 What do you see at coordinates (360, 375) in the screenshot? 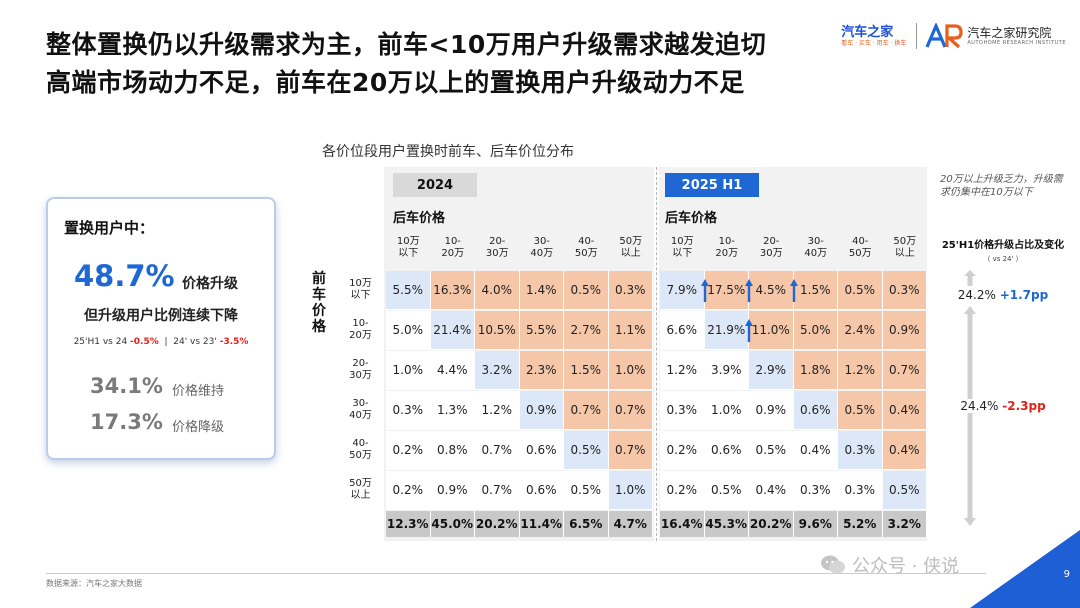
I see `row-header-line: 30万` at bounding box center [360, 375].